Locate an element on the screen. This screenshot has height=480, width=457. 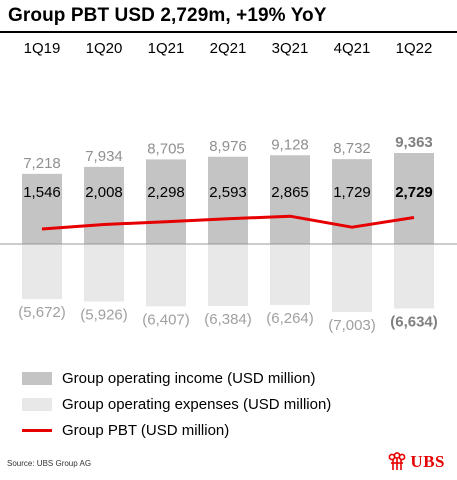
category-label: 1Q20 is located at coordinates (104, 48).